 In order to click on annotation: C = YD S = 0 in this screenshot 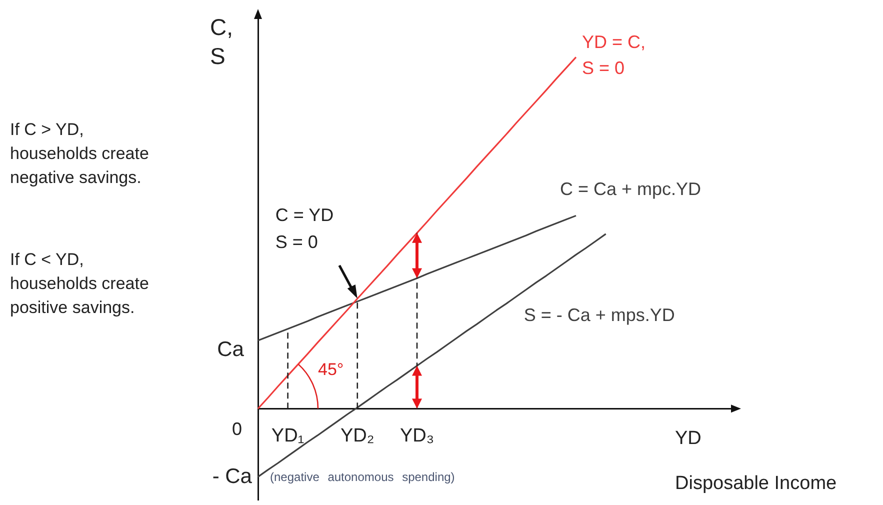, I will do `click(305, 229)`.